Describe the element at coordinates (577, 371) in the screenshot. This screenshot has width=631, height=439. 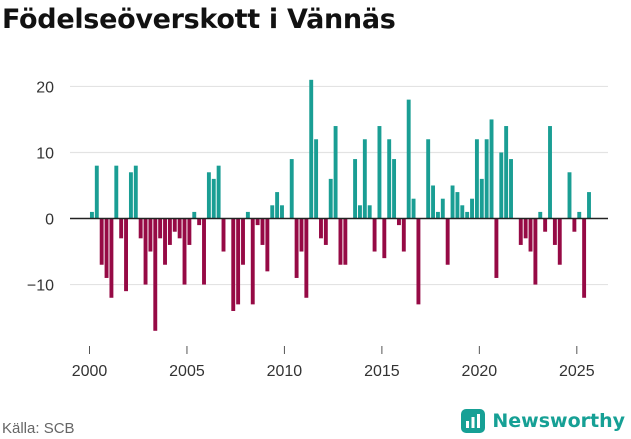
I see `x-tick-label: 2025` at that location.